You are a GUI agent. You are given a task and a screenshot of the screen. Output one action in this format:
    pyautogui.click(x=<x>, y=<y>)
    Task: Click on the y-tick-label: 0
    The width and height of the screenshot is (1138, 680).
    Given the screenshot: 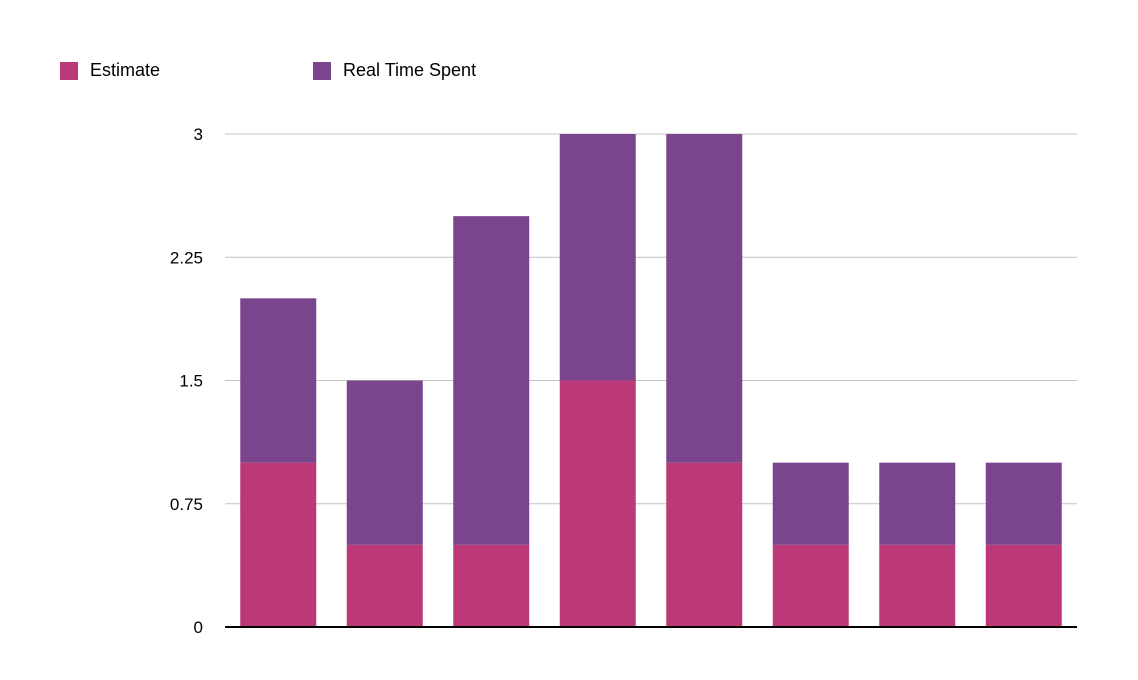 What is the action you would take?
    pyautogui.click(x=198, y=627)
    